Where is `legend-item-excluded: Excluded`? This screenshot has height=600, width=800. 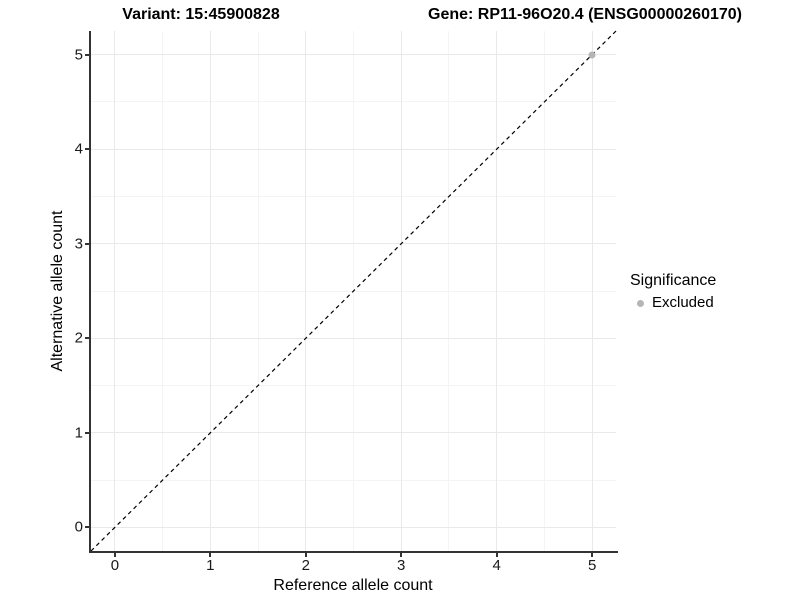 legend-item-excluded: Excluded is located at coordinates (673, 303).